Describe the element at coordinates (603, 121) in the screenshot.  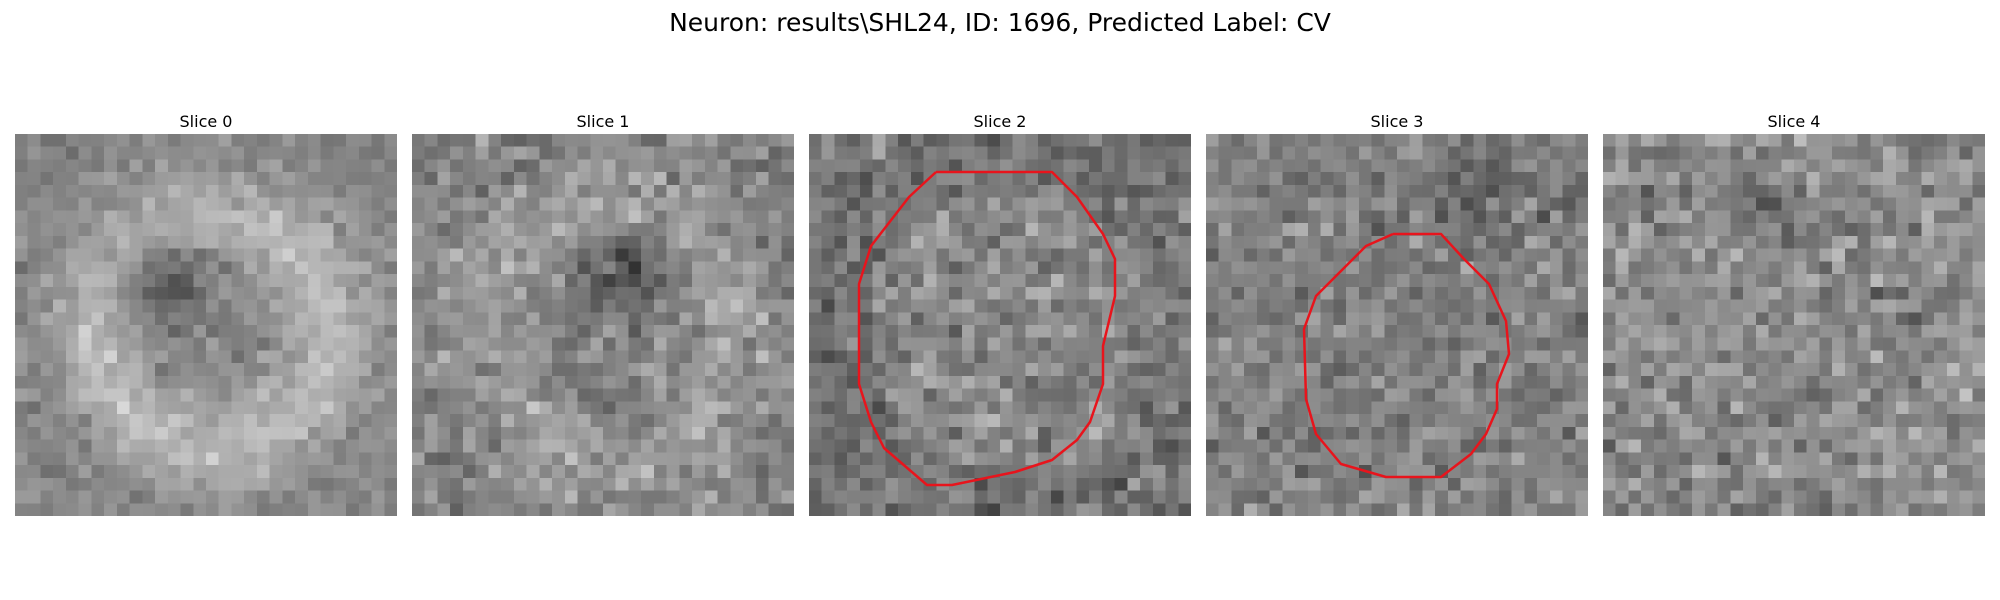
I see `slice-title: Slice 1` at that location.